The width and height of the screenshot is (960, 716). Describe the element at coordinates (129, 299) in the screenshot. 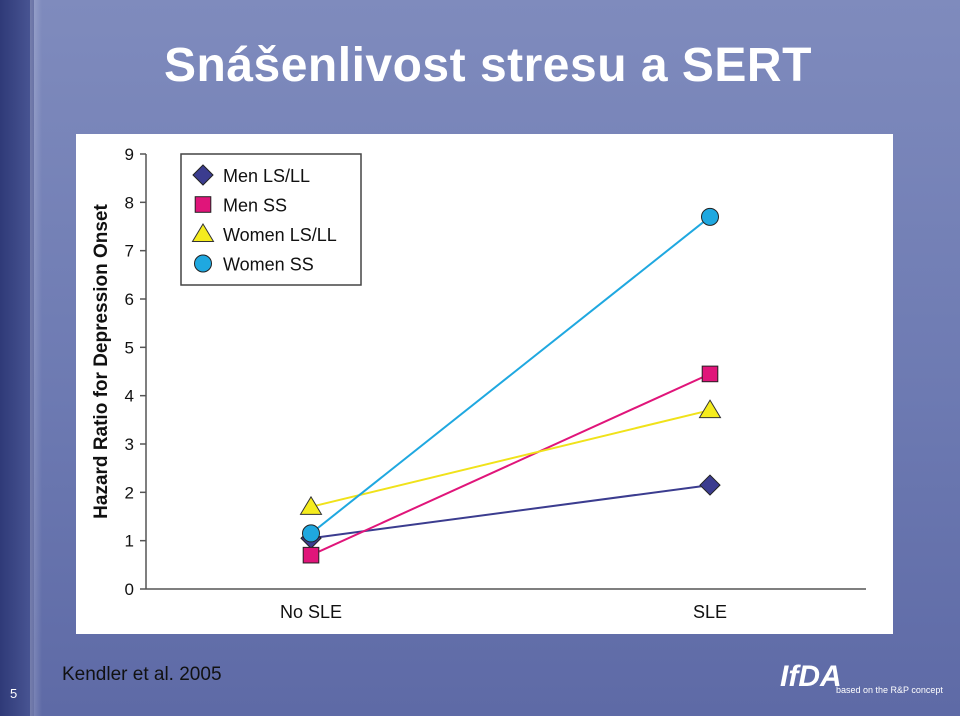

I see `y-tick-label: 6` at that location.